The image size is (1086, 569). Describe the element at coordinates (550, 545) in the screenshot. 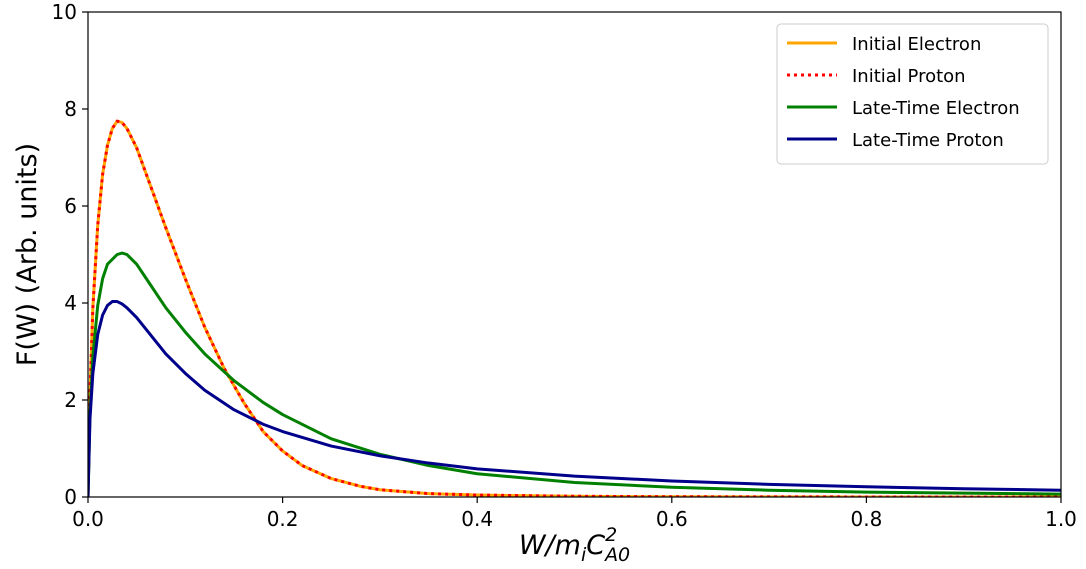

I see `x-axis-title-base: W/m` at that location.